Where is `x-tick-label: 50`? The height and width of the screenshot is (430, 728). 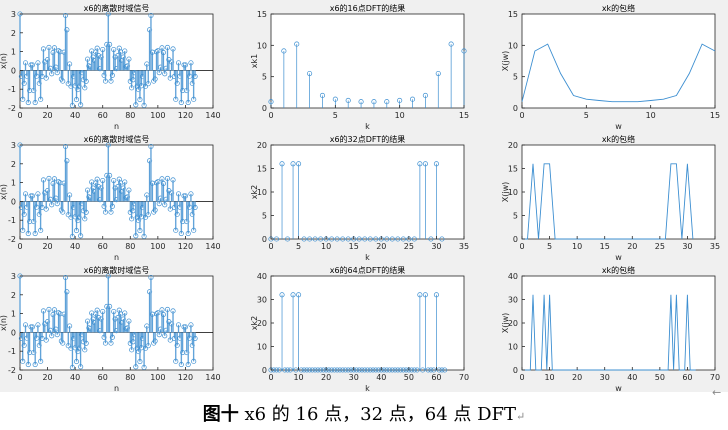 x-tick-label: 50 is located at coordinates (660, 377).